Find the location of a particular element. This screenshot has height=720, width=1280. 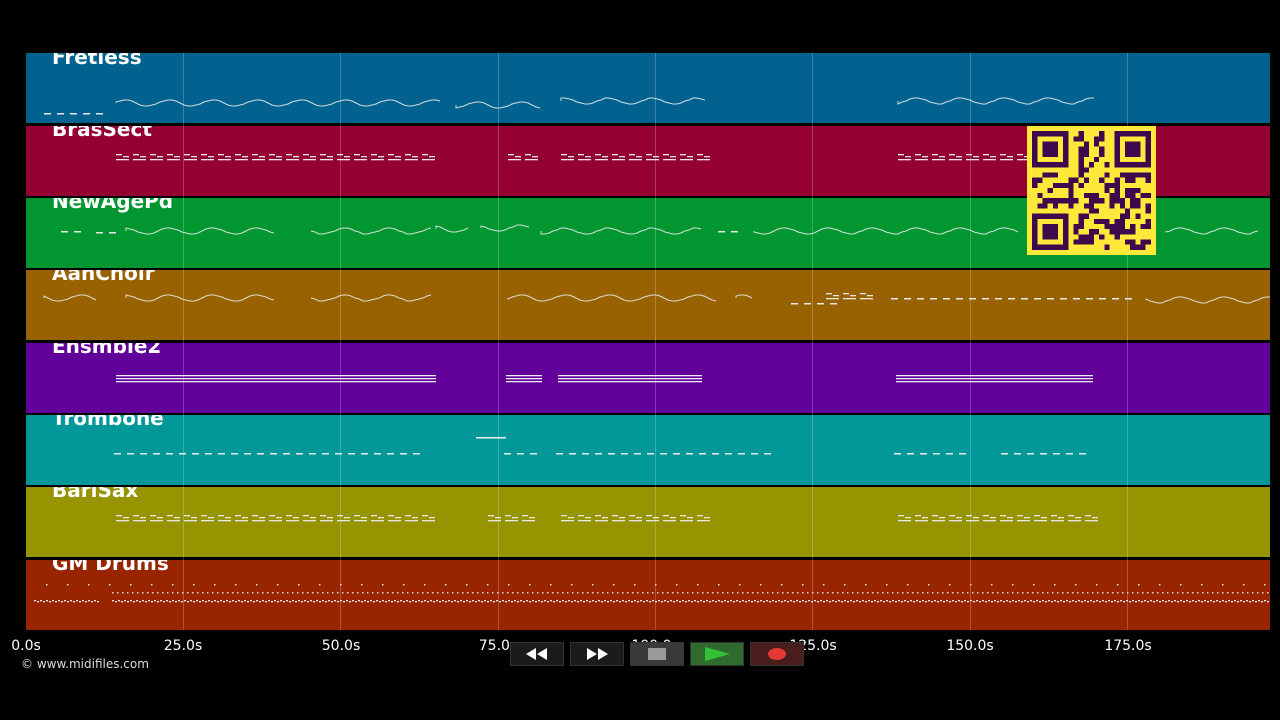

track-lane-fretless: Fretless is located at coordinates (648, 88).